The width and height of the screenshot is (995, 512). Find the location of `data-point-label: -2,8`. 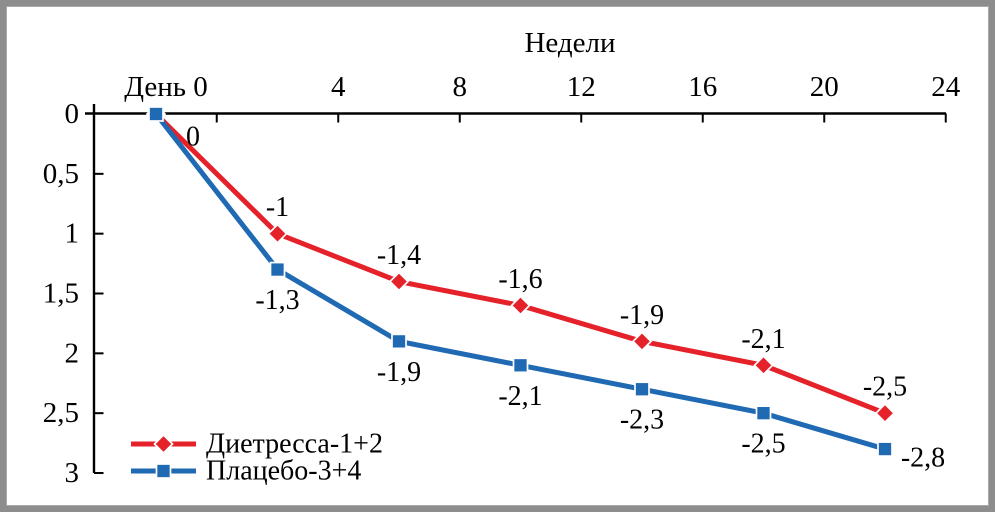

data-point-label: -2,8 is located at coordinates (923, 458).